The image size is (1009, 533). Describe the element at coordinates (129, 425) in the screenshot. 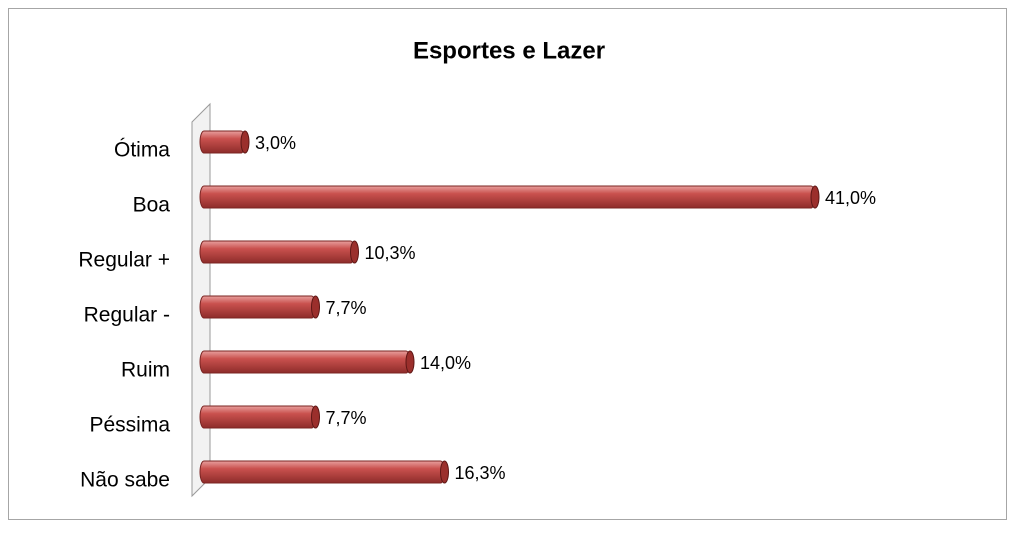

I see `category-label: Péssima` at that location.